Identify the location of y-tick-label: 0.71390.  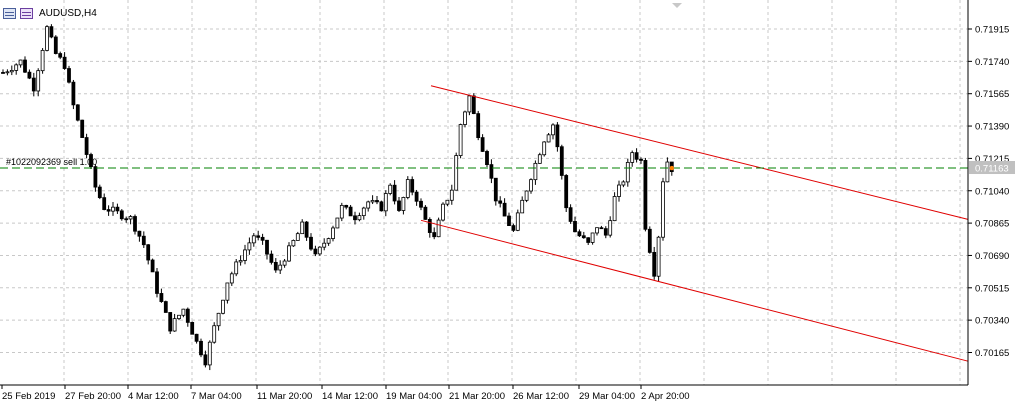
(992, 127).